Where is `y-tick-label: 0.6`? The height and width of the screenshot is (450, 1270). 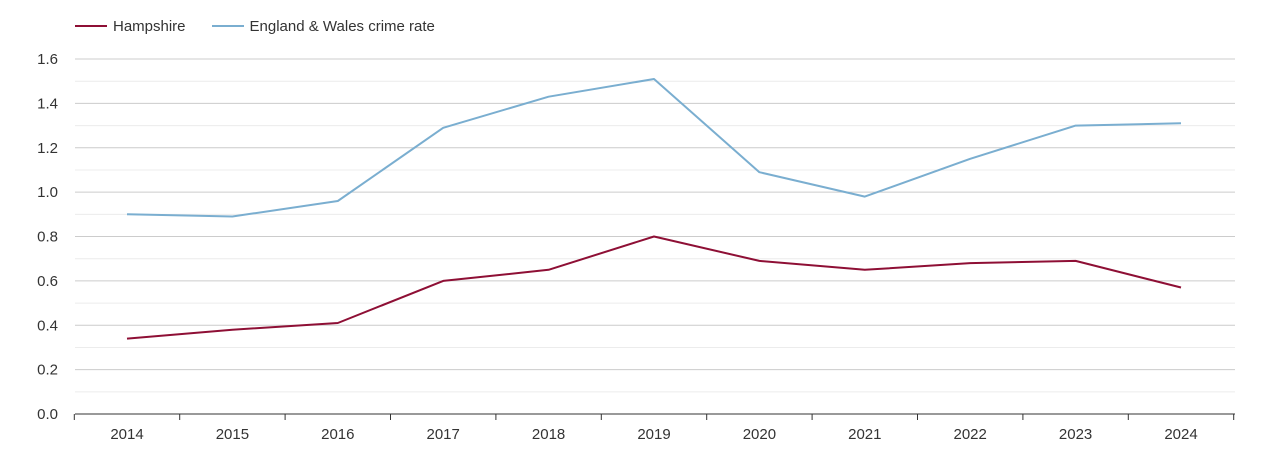 y-tick-label: 0.6 is located at coordinates (47, 281).